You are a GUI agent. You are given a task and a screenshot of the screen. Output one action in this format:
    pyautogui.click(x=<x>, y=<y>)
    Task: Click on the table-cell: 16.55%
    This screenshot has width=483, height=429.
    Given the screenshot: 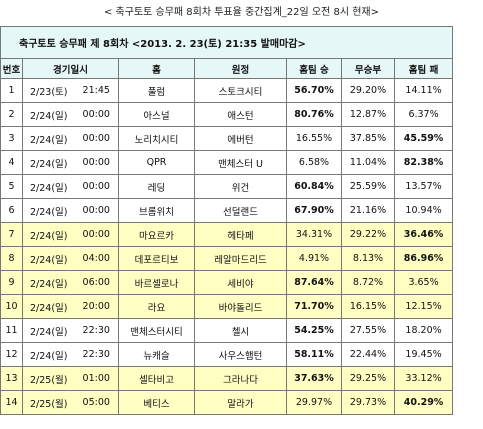 What is the action you would take?
    pyautogui.click(x=314, y=138)
    